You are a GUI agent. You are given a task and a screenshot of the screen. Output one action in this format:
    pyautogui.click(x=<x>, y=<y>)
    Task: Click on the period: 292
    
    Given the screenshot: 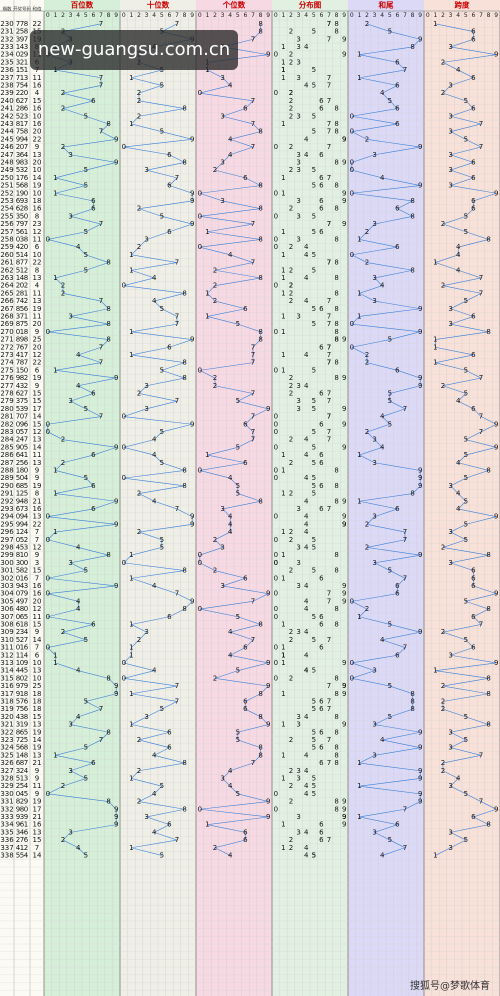 What is the action you would take?
    pyautogui.click(x=6, y=501)
    